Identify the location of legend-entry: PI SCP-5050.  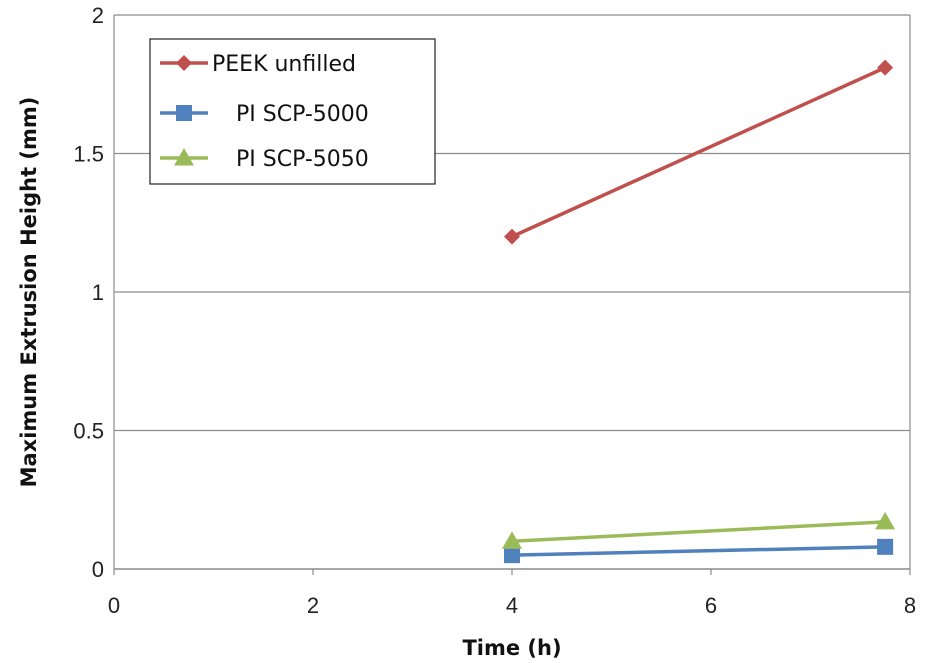
(264, 159).